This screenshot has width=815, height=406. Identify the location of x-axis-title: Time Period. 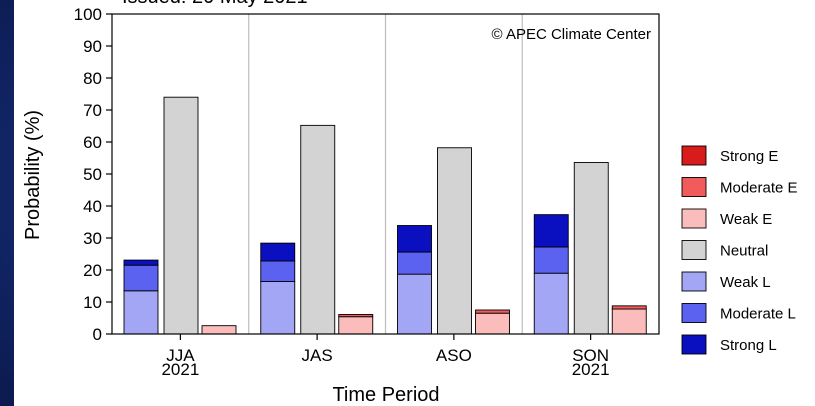
(385, 395).